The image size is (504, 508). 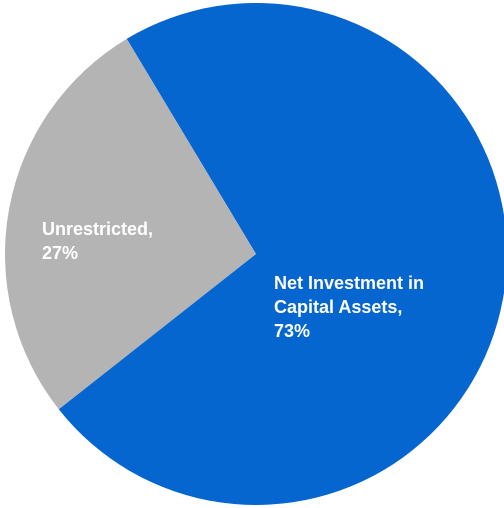 What do you see at coordinates (97, 241) in the screenshot?
I see `pie-slice-label-unrestricted: Unrestricted, 27%` at bounding box center [97, 241].